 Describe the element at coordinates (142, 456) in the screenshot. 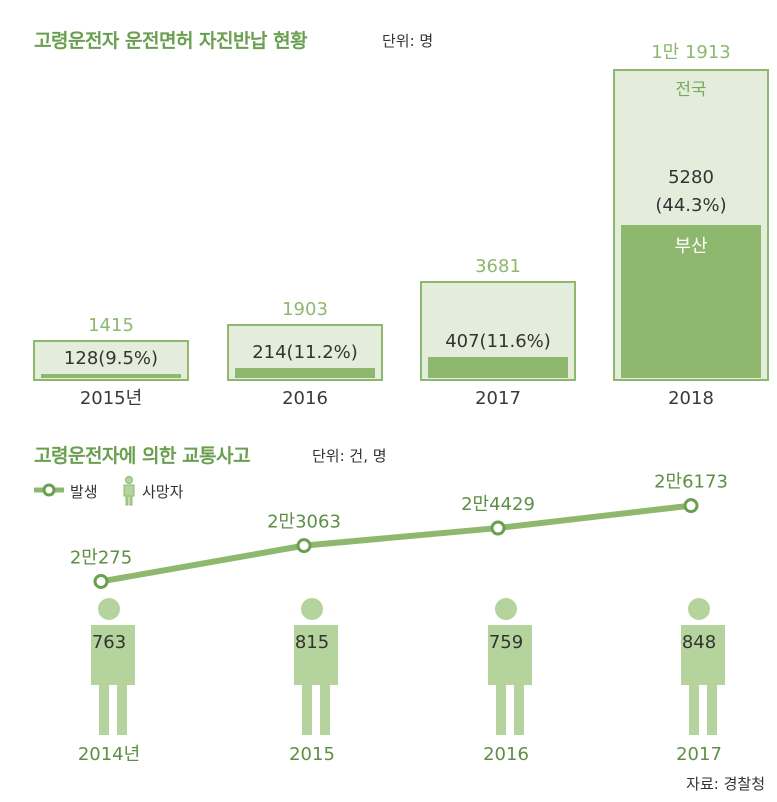

I see `bottom-chart-title: 고령운전자에 의한 교통사고` at that location.